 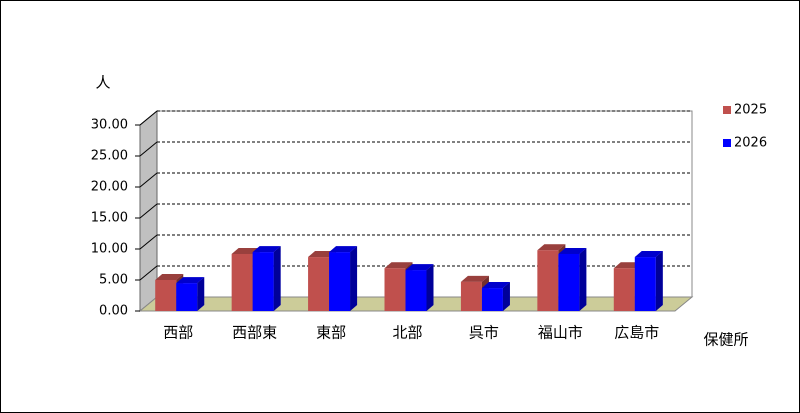 What do you see at coordinates (113, 311) in the screenshot?
I see `y-tick-label: 0.00` at bounding box center [113, 311].